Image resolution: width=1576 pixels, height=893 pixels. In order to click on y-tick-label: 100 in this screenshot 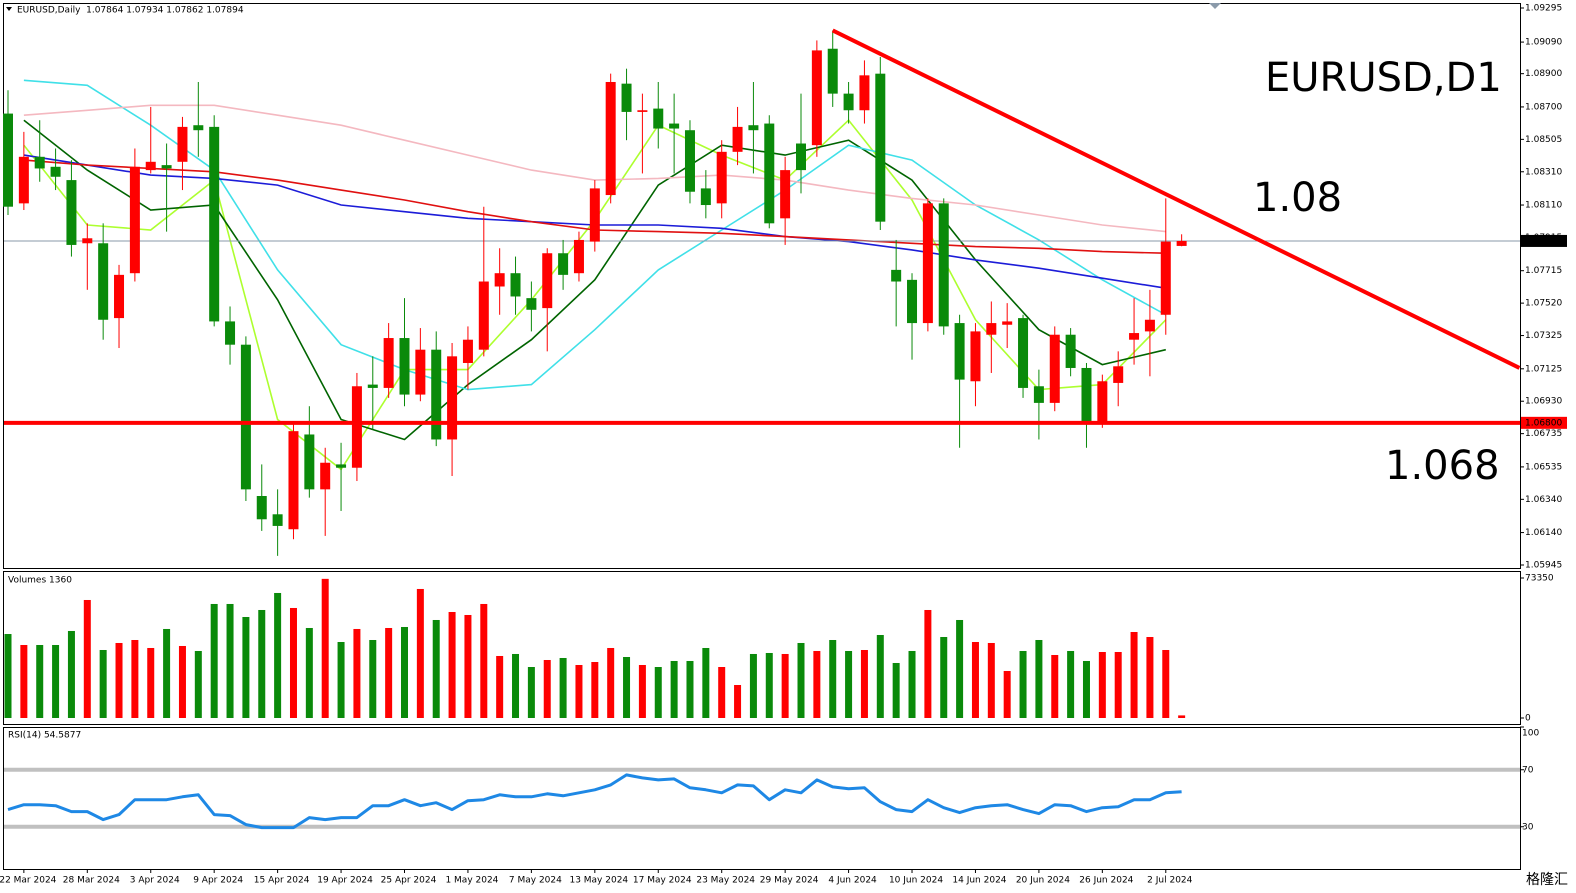, I will do `click(1530, 734)`.